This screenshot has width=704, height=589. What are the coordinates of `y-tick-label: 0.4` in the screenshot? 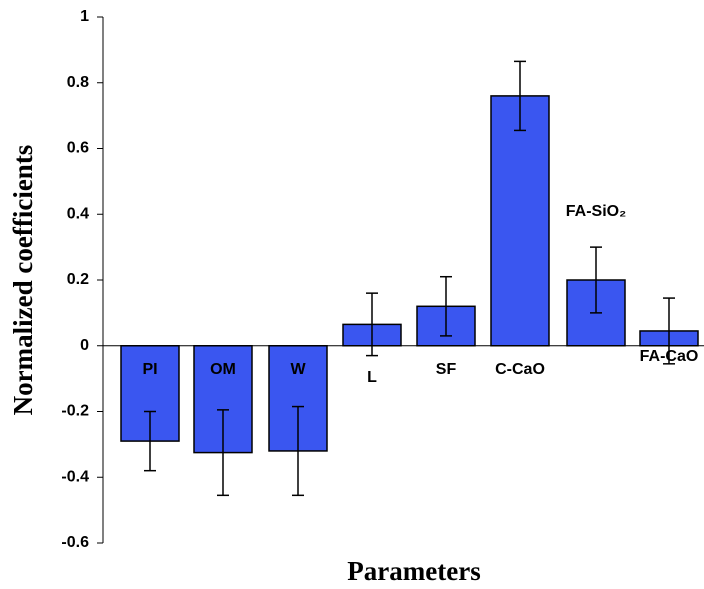 It's located at (78, 213).